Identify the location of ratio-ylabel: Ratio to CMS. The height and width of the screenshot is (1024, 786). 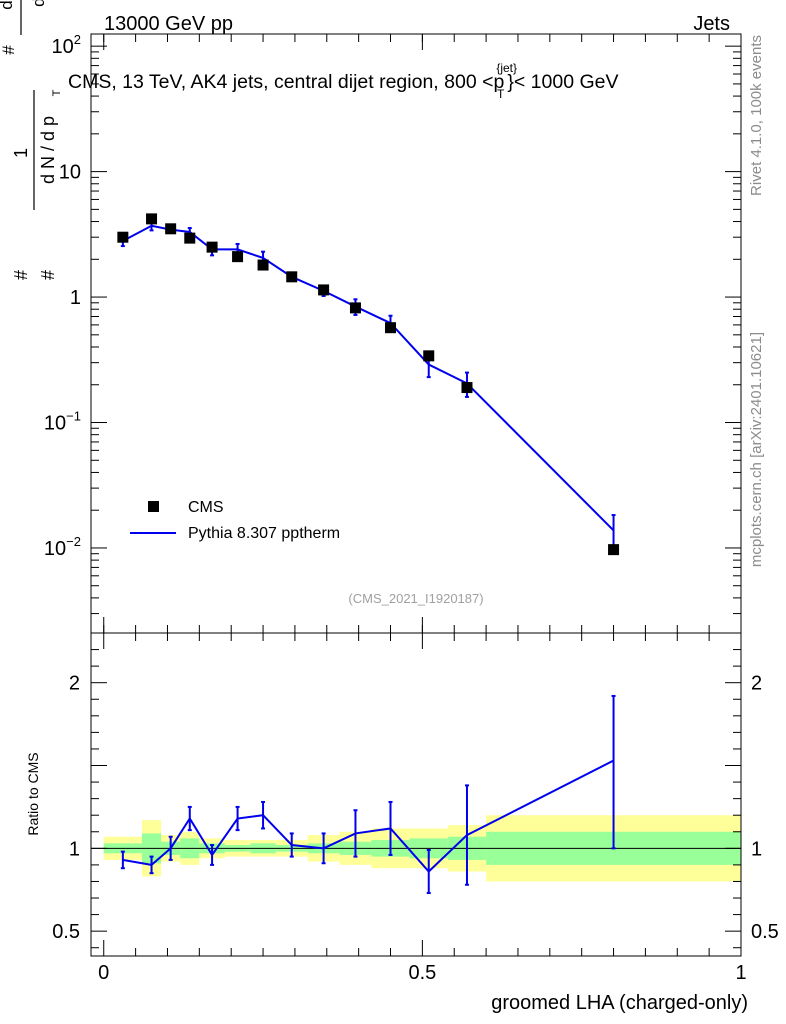
(33, 793).